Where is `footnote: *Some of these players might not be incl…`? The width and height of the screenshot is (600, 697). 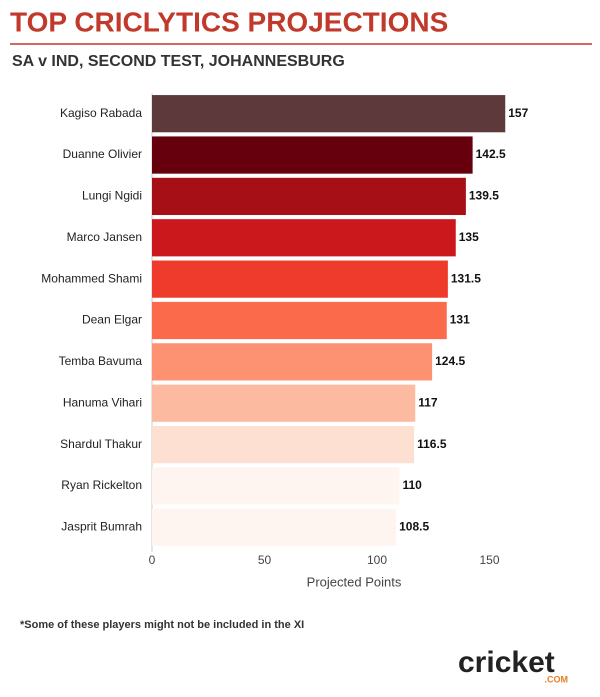
footnote: *Some of these players might not be incl… is located at coordinates (162, 625).